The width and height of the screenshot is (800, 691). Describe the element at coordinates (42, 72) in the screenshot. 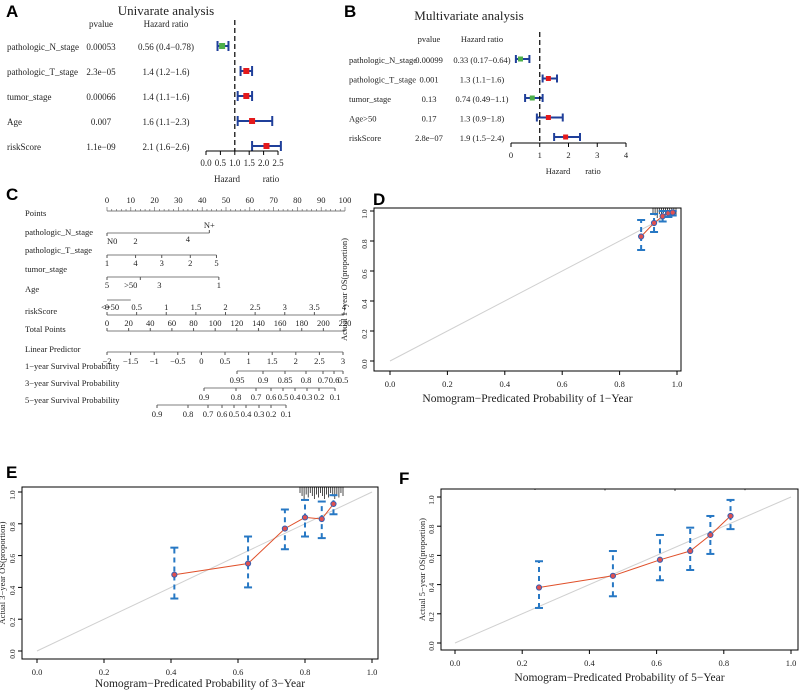

I see `row-name: pathologic_T_stage` at that location.